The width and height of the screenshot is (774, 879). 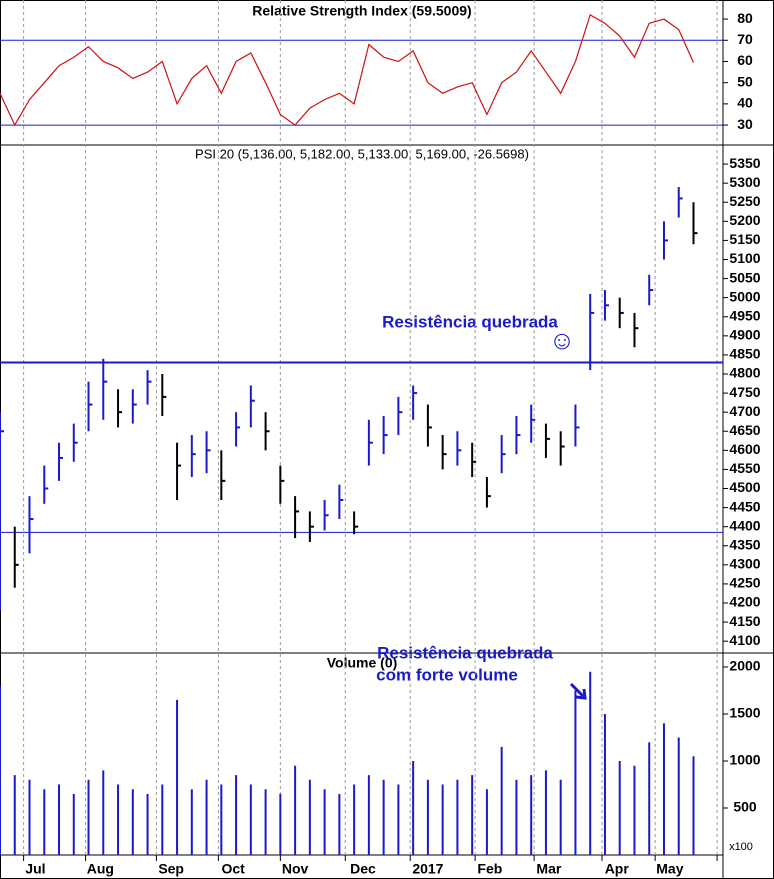 I want to click on x-tick-label: Nov, so click(x=295, y=869).